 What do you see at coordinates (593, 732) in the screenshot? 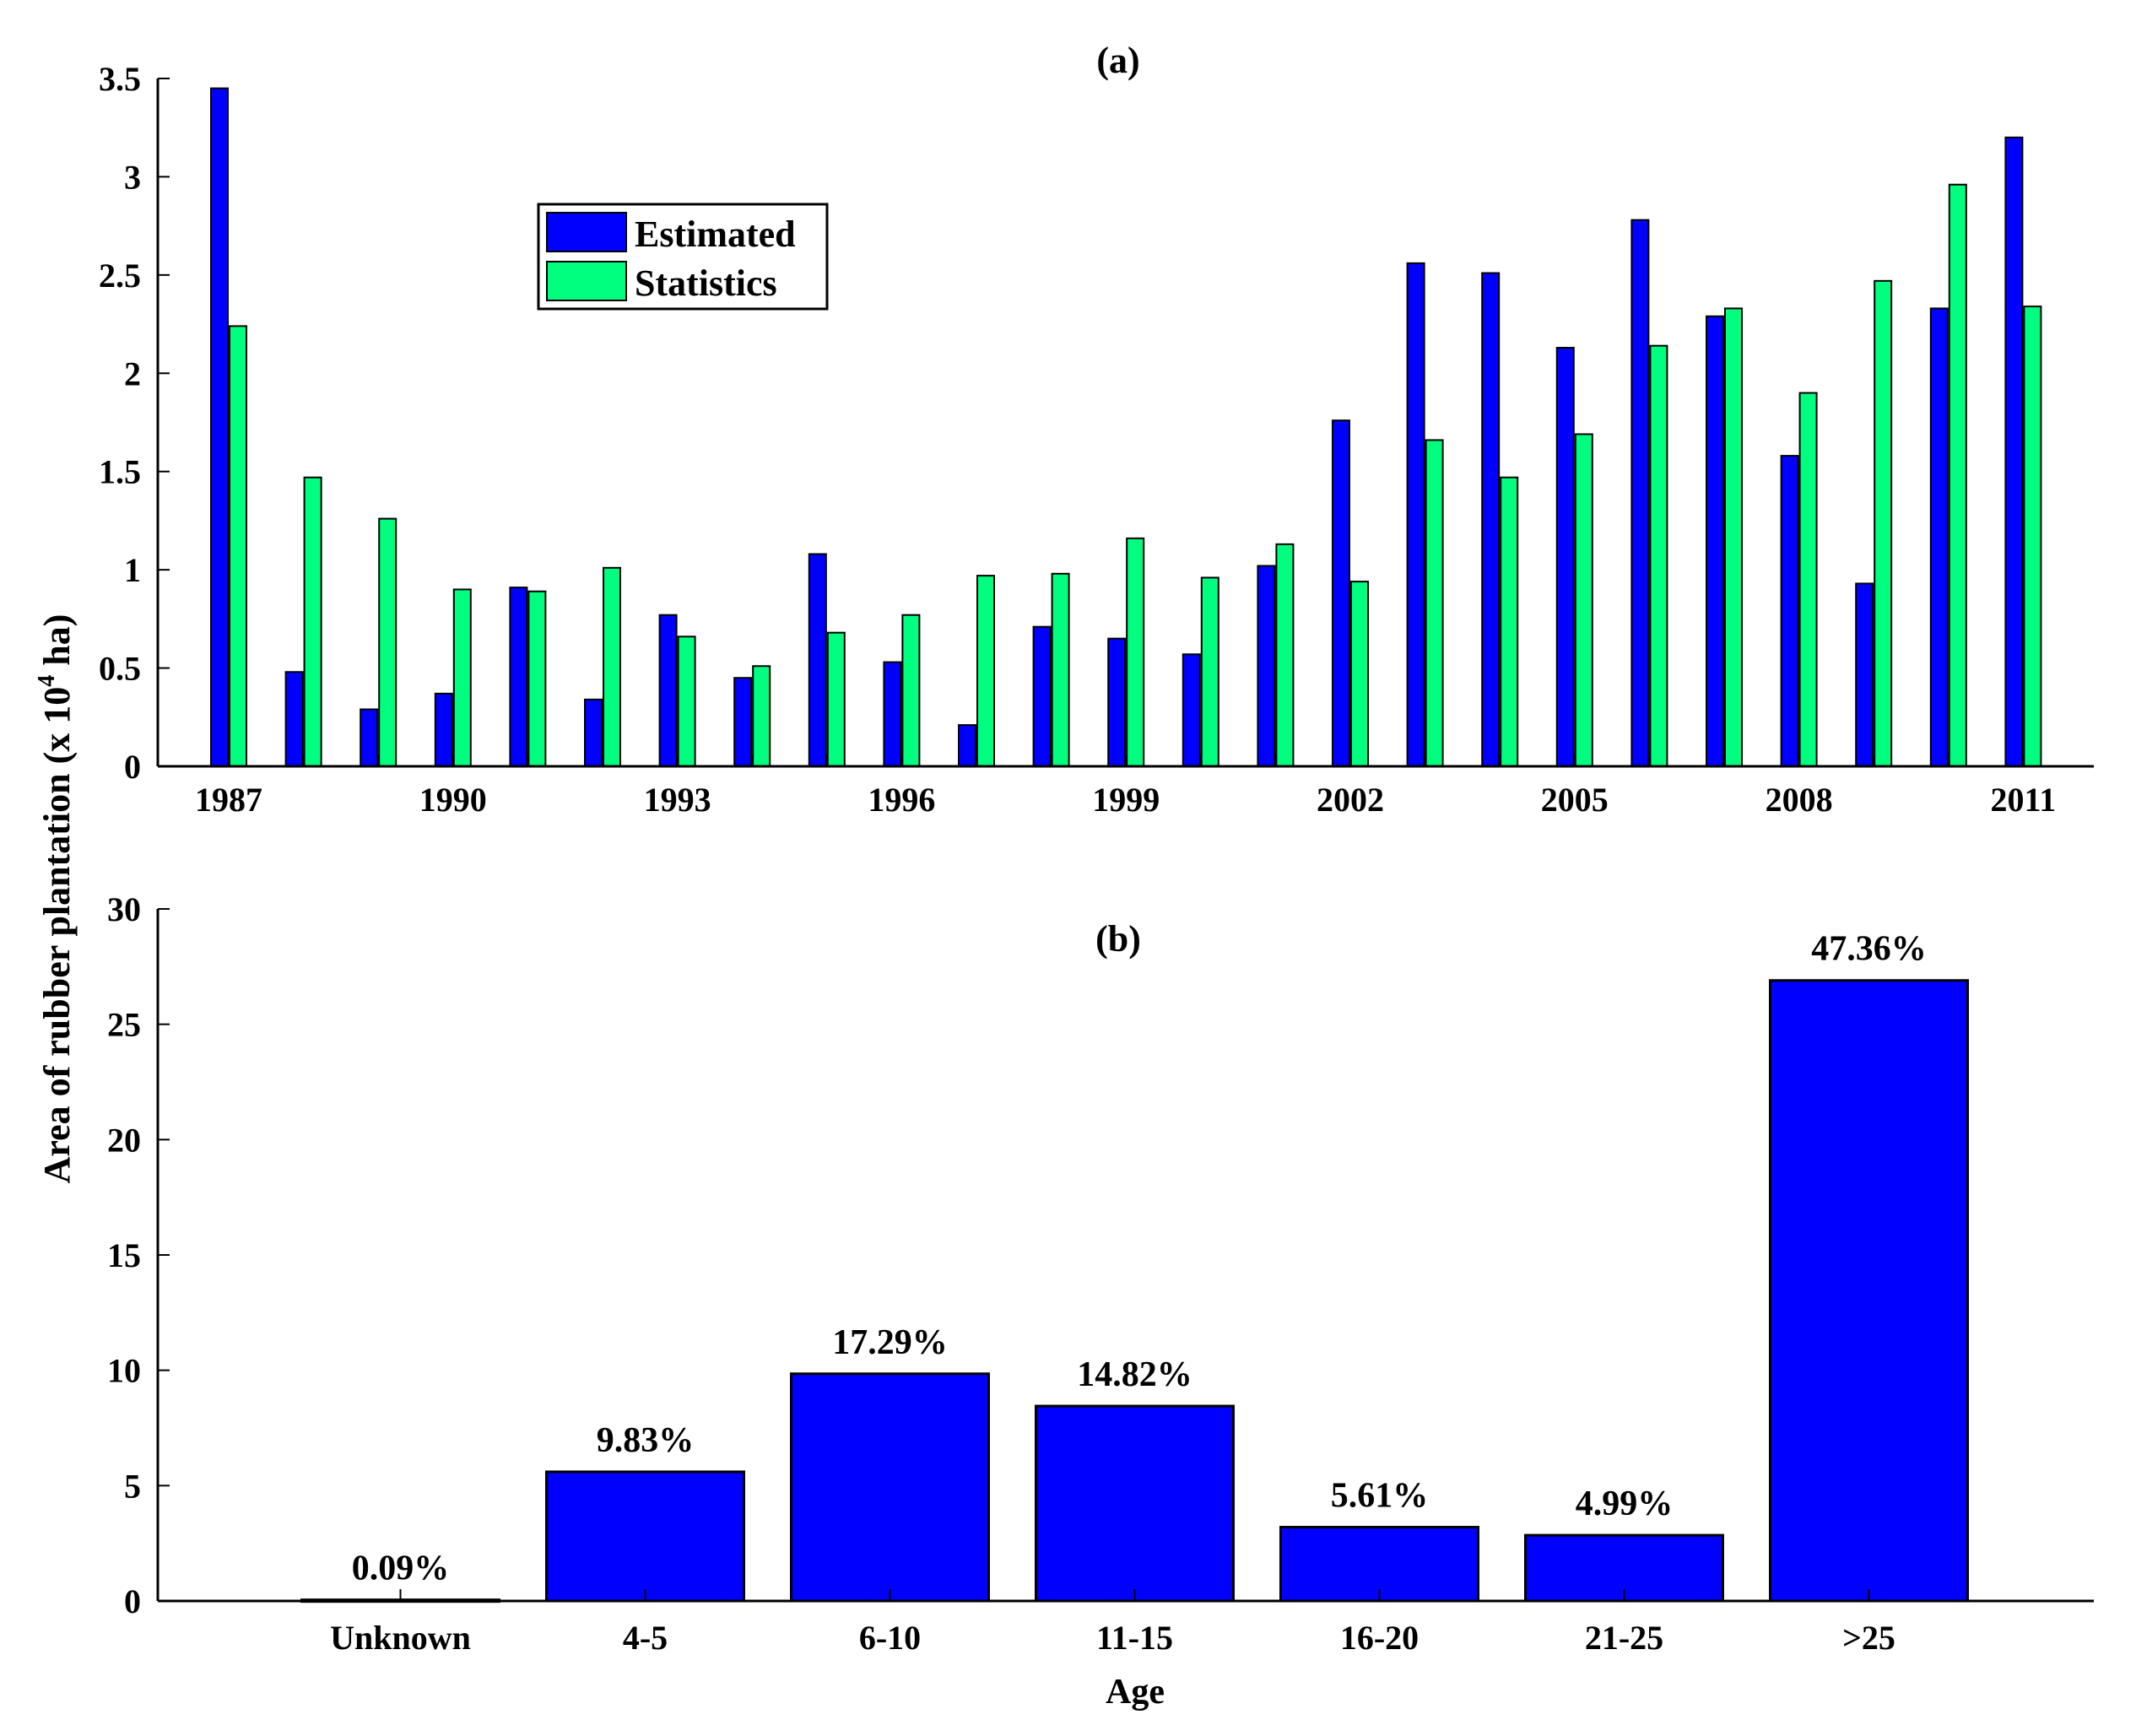
I see `panel-a-bar-estimated-1992` at bounding box center [593, 732].